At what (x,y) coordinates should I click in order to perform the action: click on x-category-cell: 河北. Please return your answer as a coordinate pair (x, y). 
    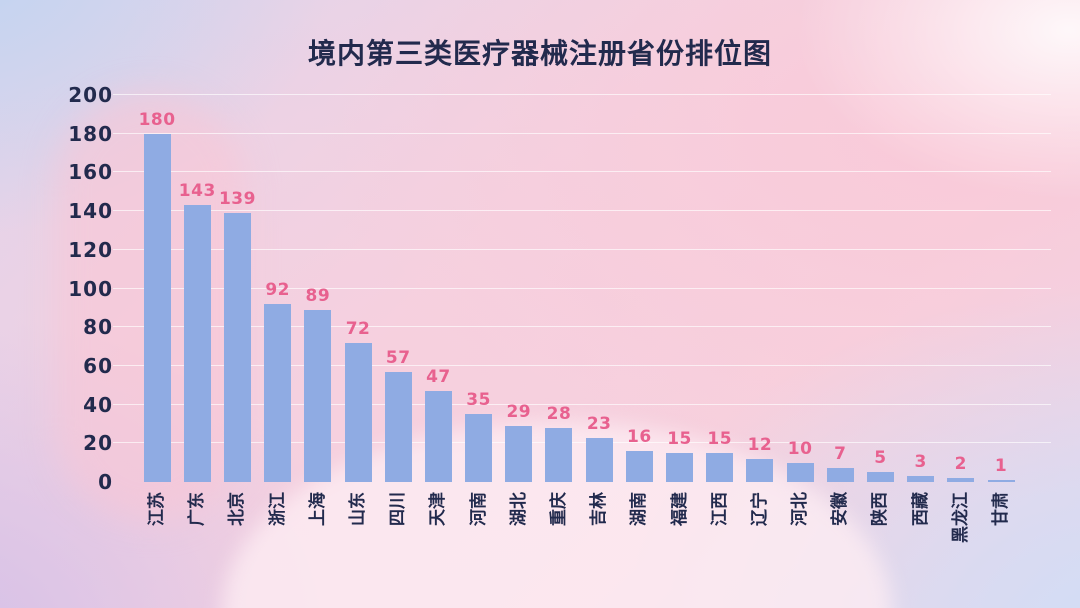
    Looking at the image, I should click on (800, 537).